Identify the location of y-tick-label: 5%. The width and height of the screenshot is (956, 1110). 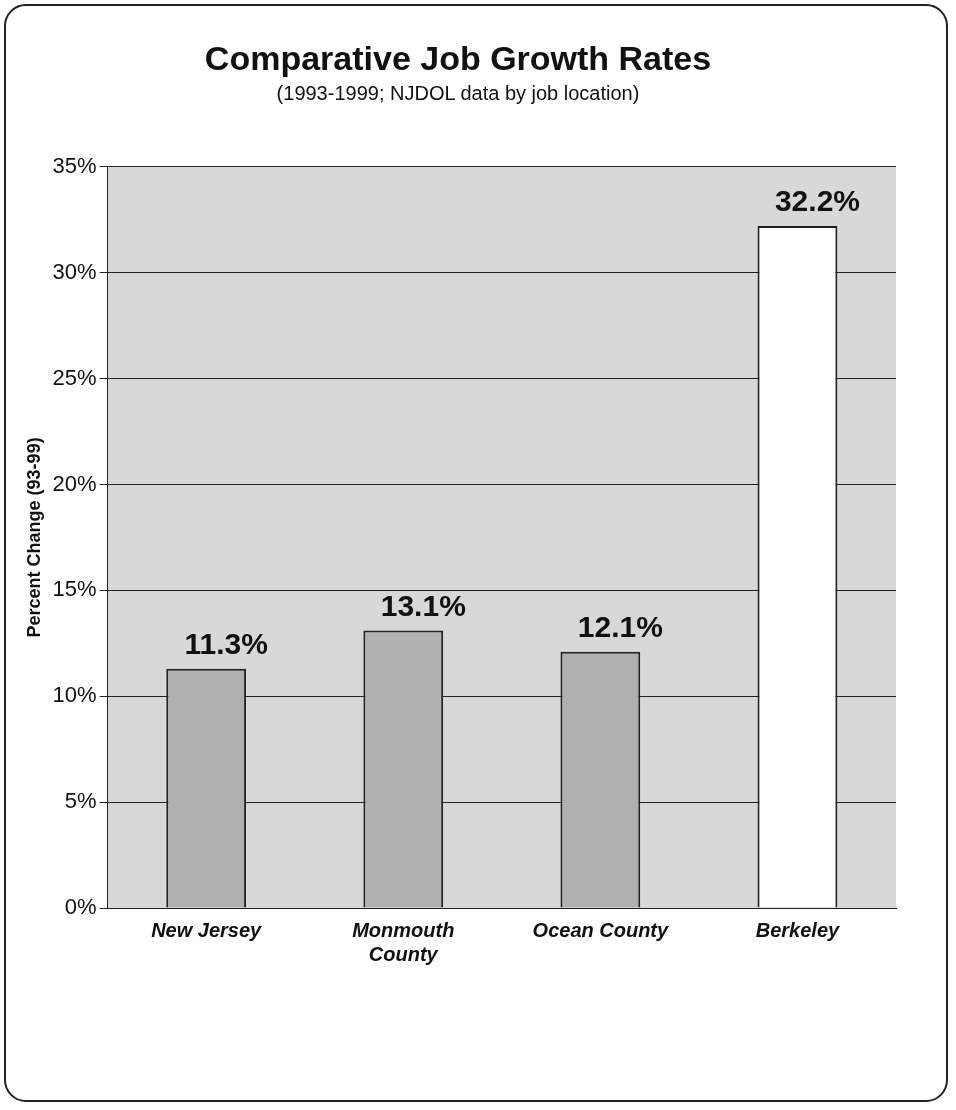
(80, 801).